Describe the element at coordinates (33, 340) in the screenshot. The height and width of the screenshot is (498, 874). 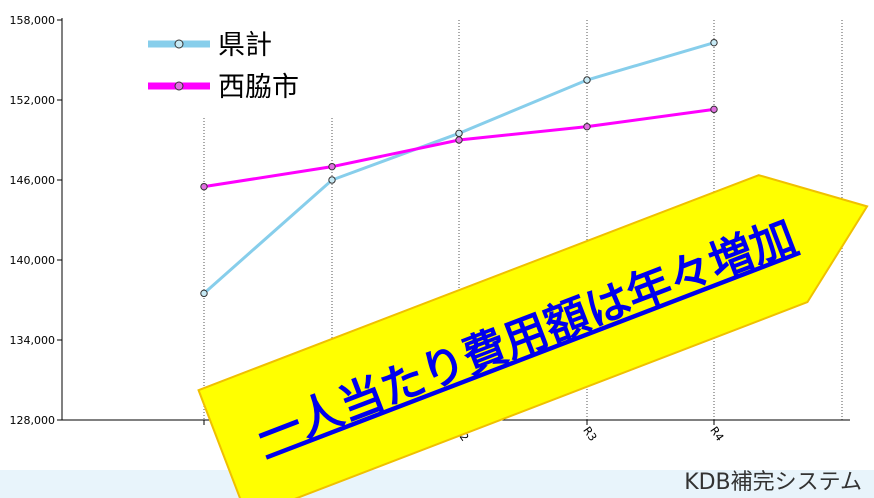
I see `y-tick-label: 134,000` at that location.